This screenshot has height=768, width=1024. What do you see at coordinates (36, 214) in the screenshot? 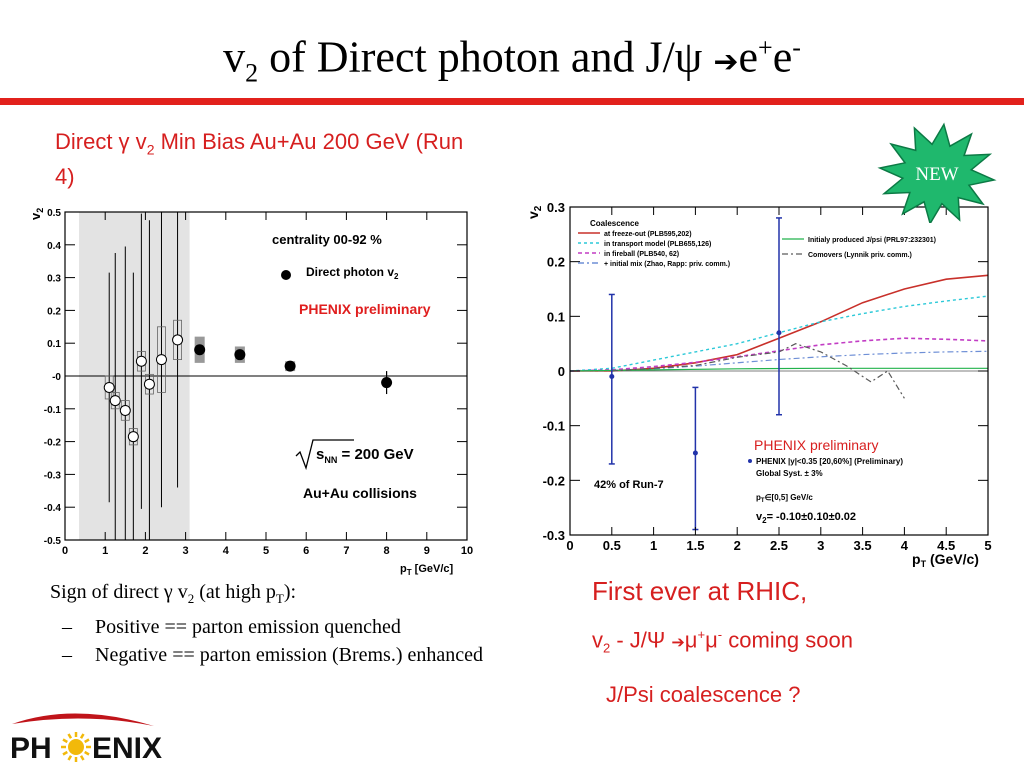
I see `left-y-axis-label: v2` at bounding box center [36, 214].